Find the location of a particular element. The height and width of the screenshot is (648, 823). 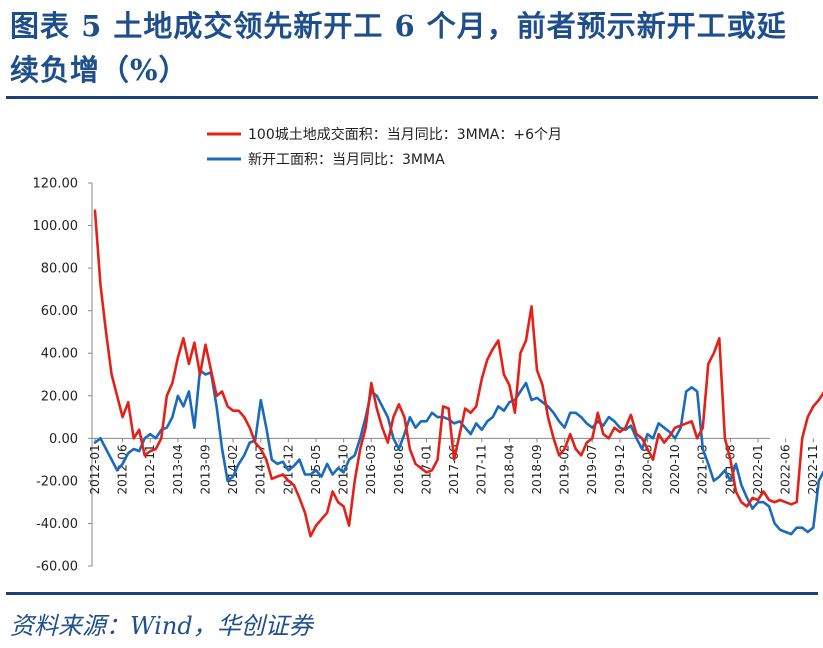

y-tick-label: 20.00 is located at coordinates (59, 396).